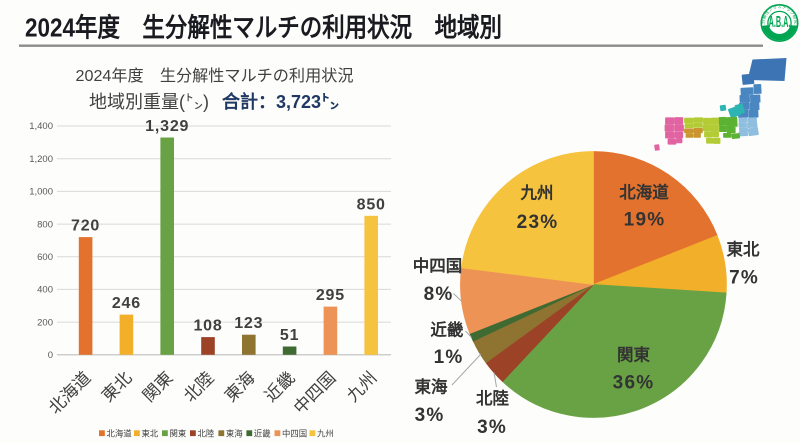 This screenshot has height=443, width=800. What do you see at coordinates (263, 28) in the screenshot?
I see `svg-text: 2024年度 生分解性マルチの利用状況 地域別` at bounding box center [263, 28].